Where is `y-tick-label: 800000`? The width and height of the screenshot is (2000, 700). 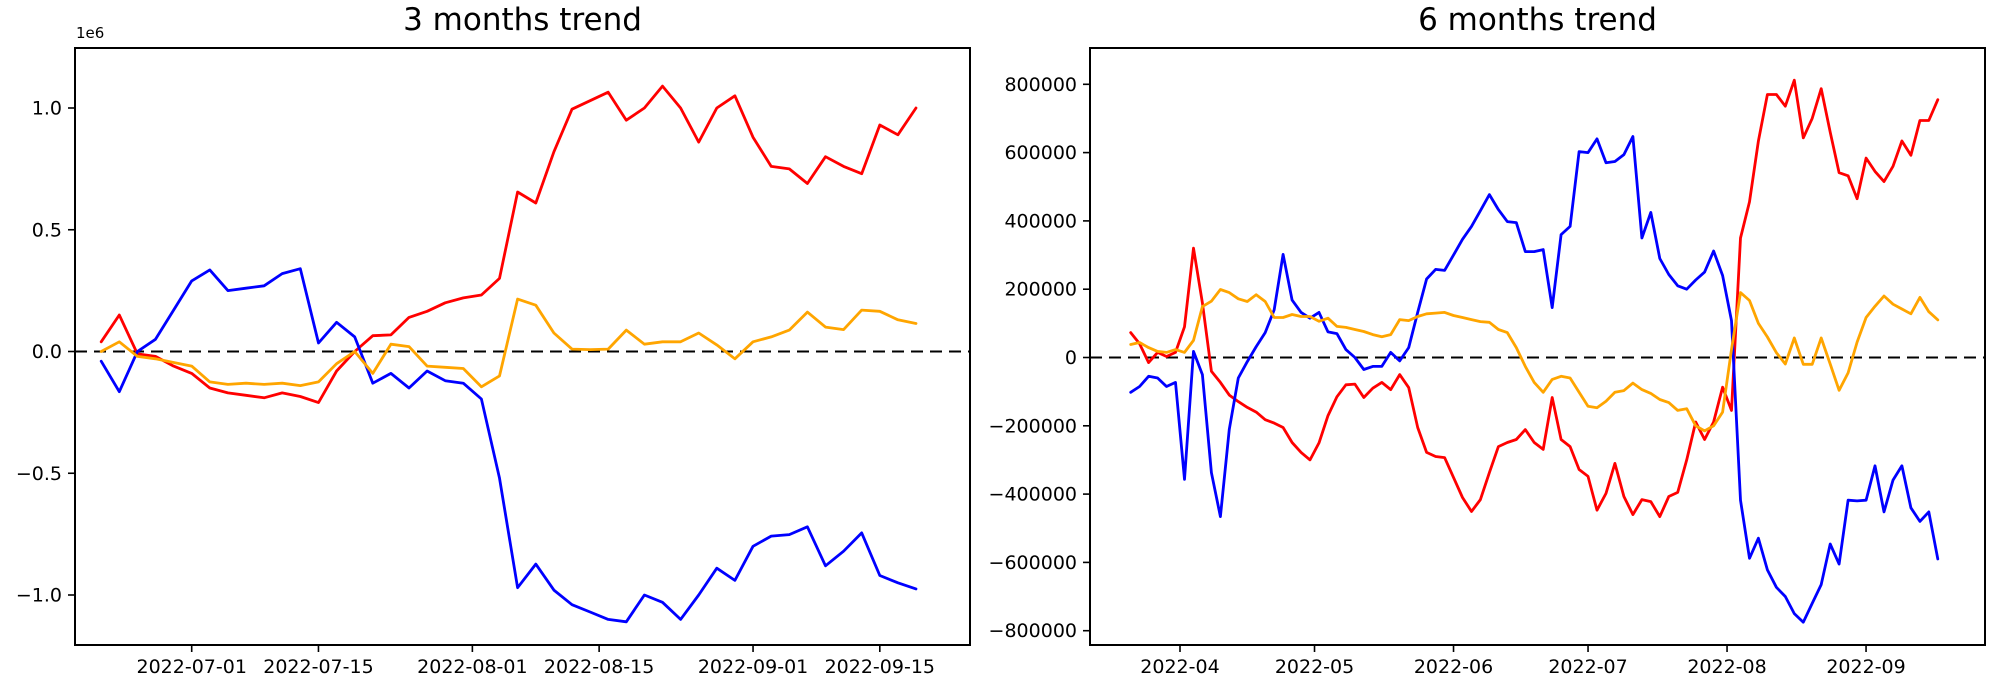 y-tick-label: 800000 is located at coordinates (1040, 85).